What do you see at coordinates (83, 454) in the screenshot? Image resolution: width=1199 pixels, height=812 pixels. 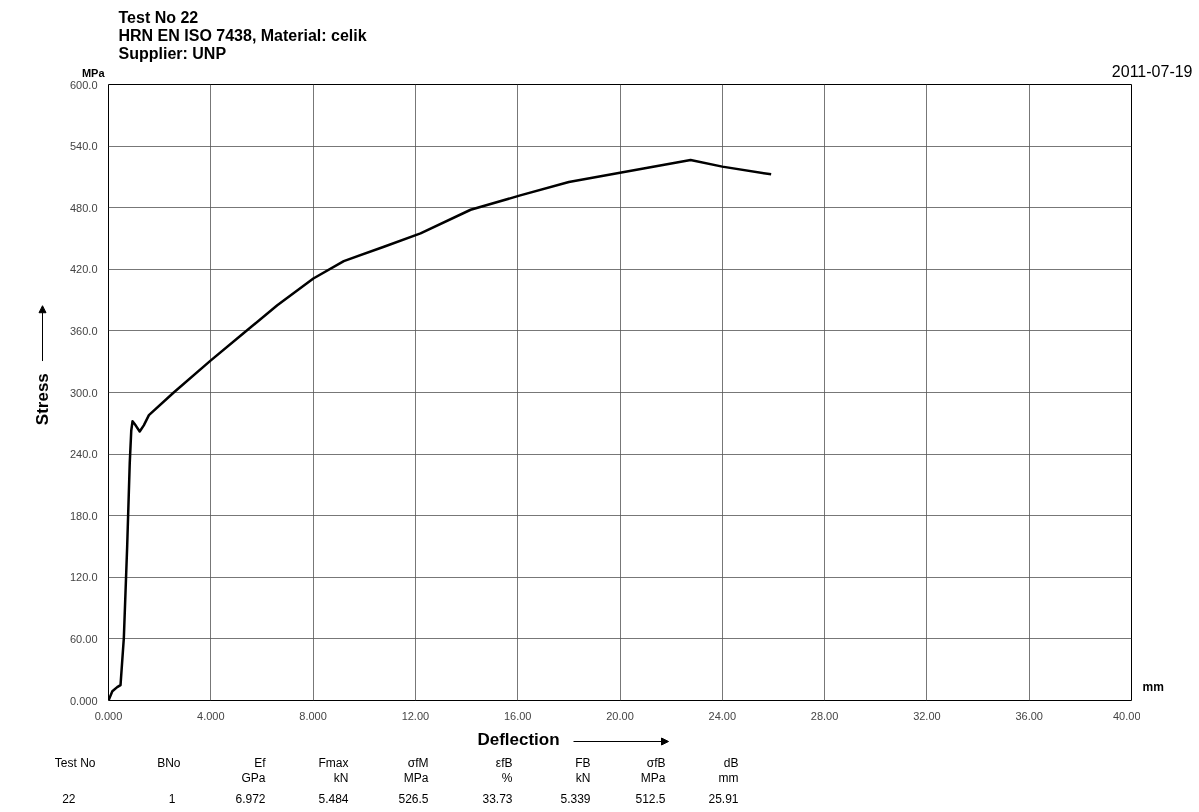 I see `y-tick-label: 240.0` at bounding box center [83, 454].